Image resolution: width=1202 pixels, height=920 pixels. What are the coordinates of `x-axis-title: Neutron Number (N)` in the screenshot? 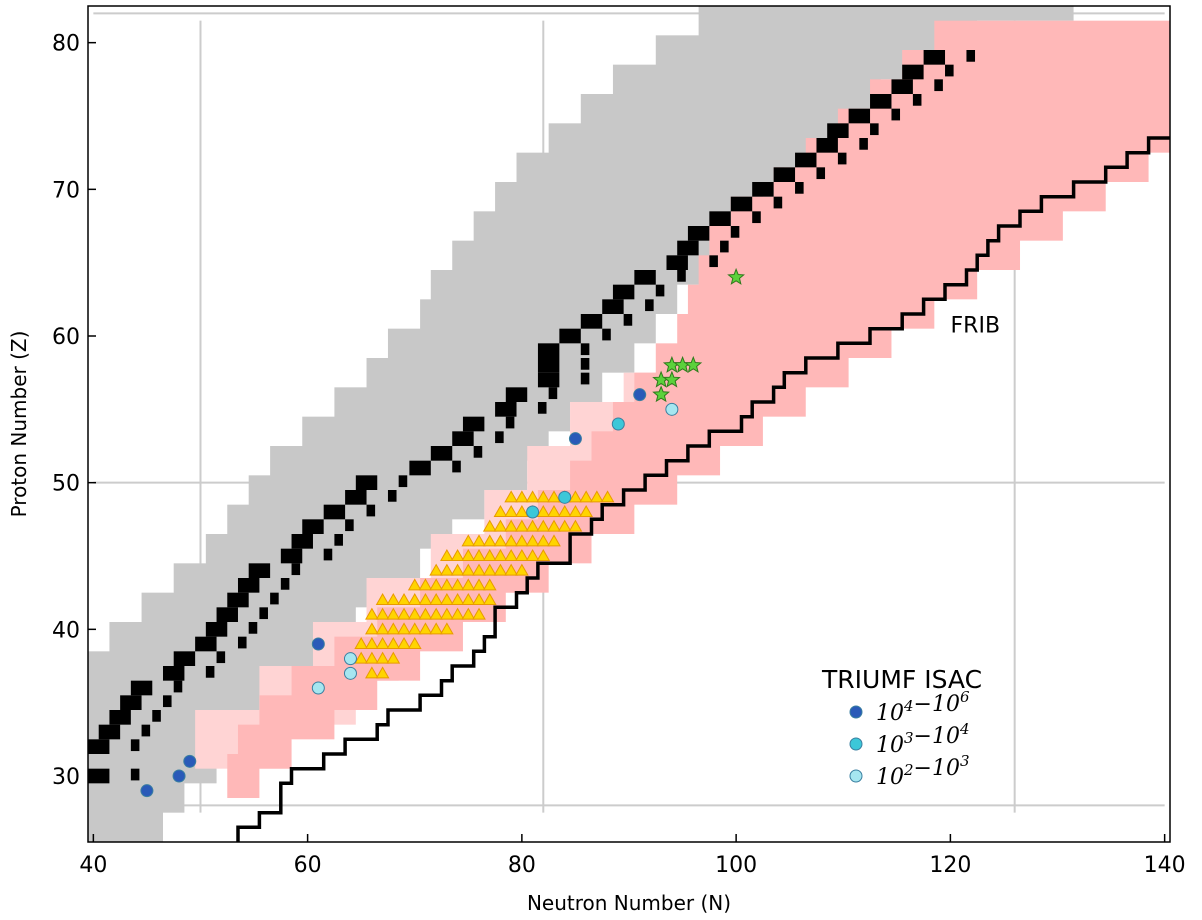 It's located at (629, 903).